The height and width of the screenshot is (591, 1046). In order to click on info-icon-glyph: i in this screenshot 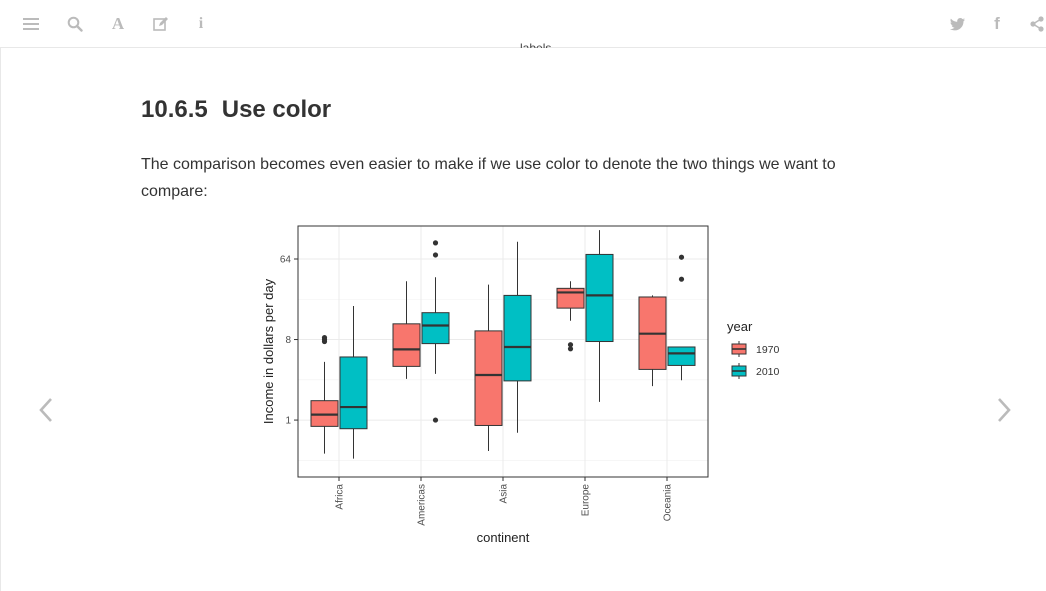, I will do `click(201, 23)`.